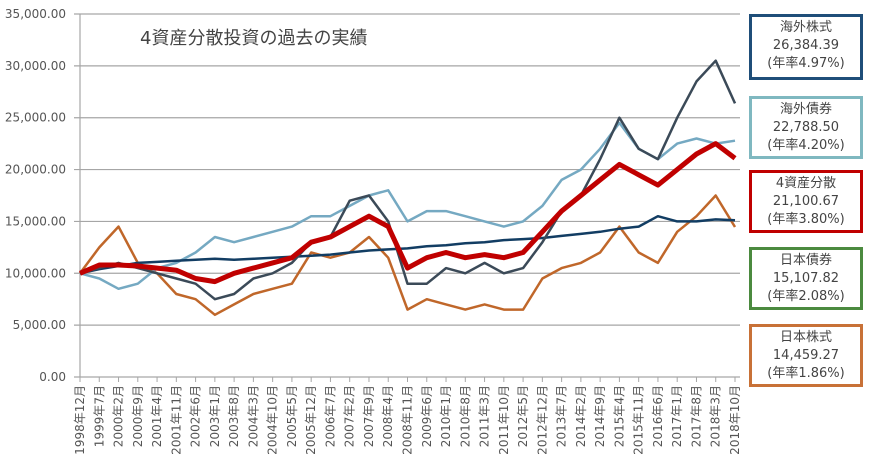 The width and height of the screenshot is (870, 465). I want to click on x-tick-label: 2001年4月, so click(157, 416).